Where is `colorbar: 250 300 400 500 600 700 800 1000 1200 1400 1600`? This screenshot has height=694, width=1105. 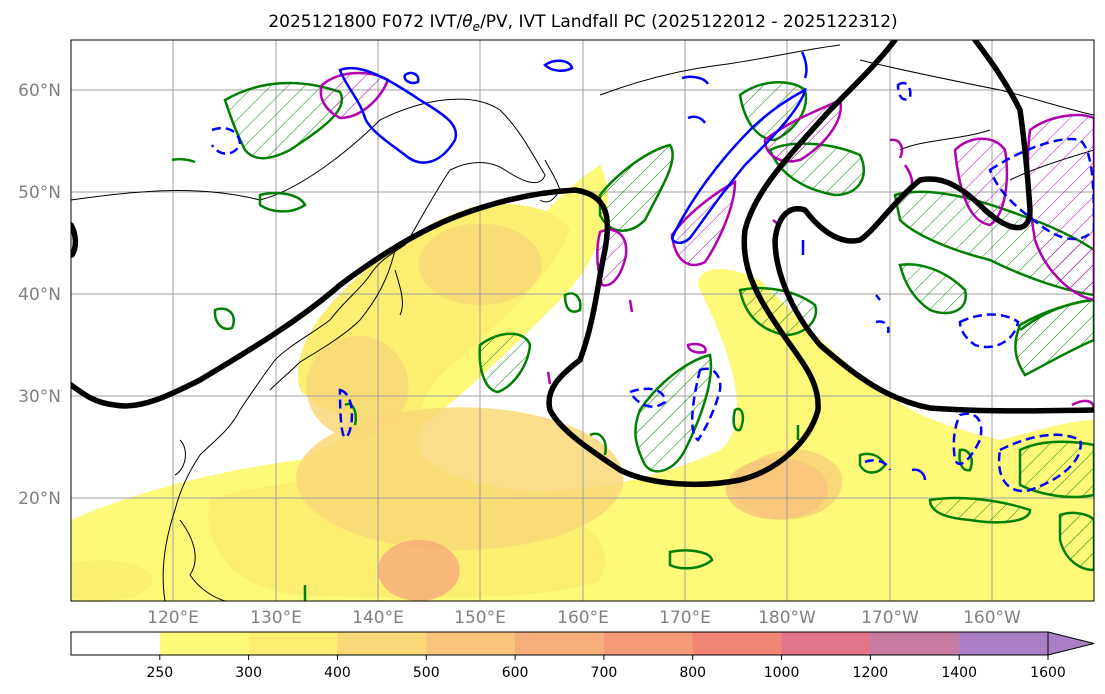
colorbar: 250 300 400 500 600 700 800 1000 1200 1400 1600 is located at coordinates (582, 656).